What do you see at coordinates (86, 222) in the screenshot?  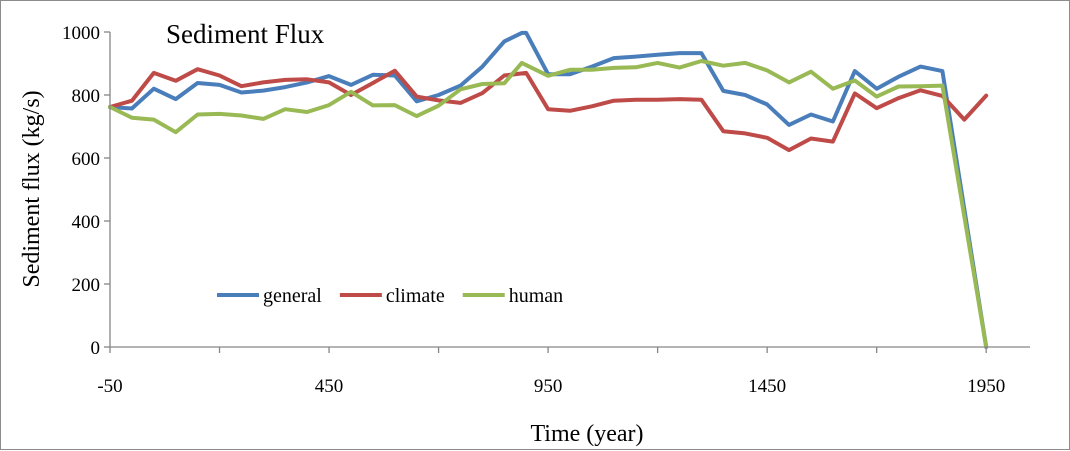 I see `y-tick-label: 400` at bounding box center [86, 222].